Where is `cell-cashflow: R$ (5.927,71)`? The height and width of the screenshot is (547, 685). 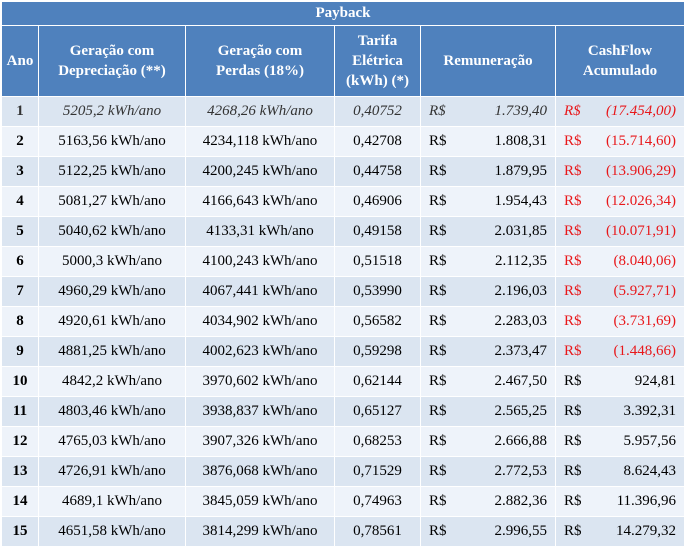 cell-cashflow: R$ (5.927,71) is located at coordinates (619, 291).